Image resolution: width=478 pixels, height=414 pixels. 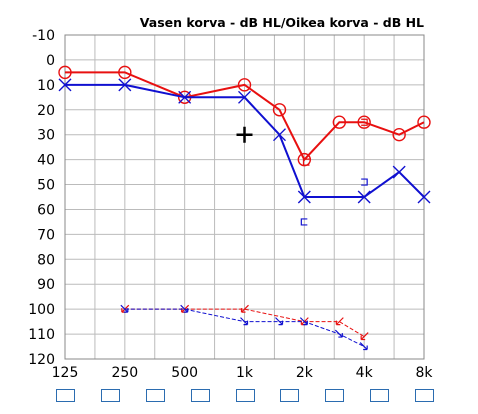 I want to click on x-tick-label: 2k, so click(x=305, y=373).